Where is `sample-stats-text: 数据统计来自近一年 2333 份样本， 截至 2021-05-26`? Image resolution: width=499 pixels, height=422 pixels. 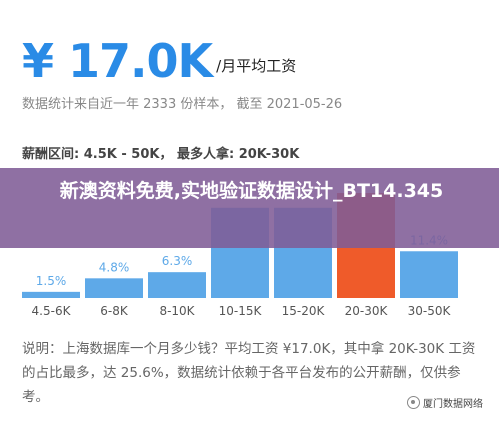 sample-stats-text: 数据统计来自近一年 2333 份样本， 截至 2021-05-26 is located at coordinates (182, 104).